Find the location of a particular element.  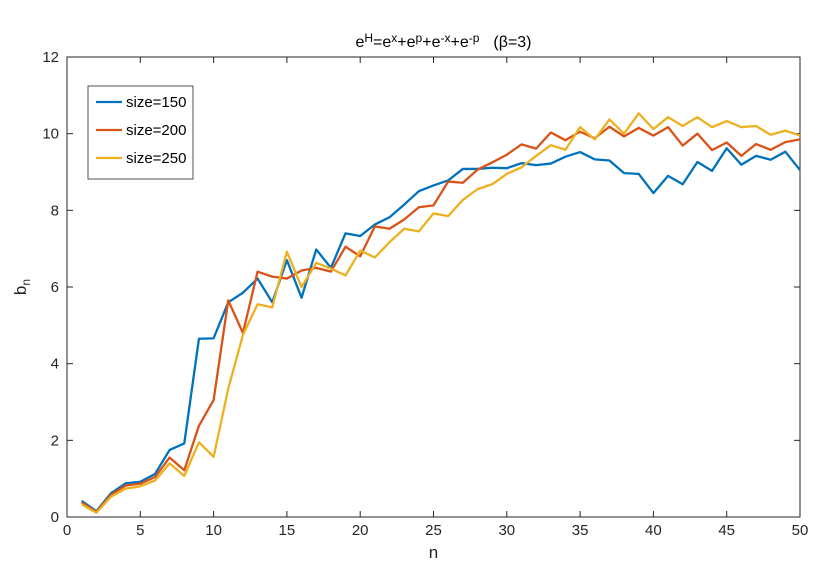

y-tick-label: 2 is located at coordinates (55, 440).